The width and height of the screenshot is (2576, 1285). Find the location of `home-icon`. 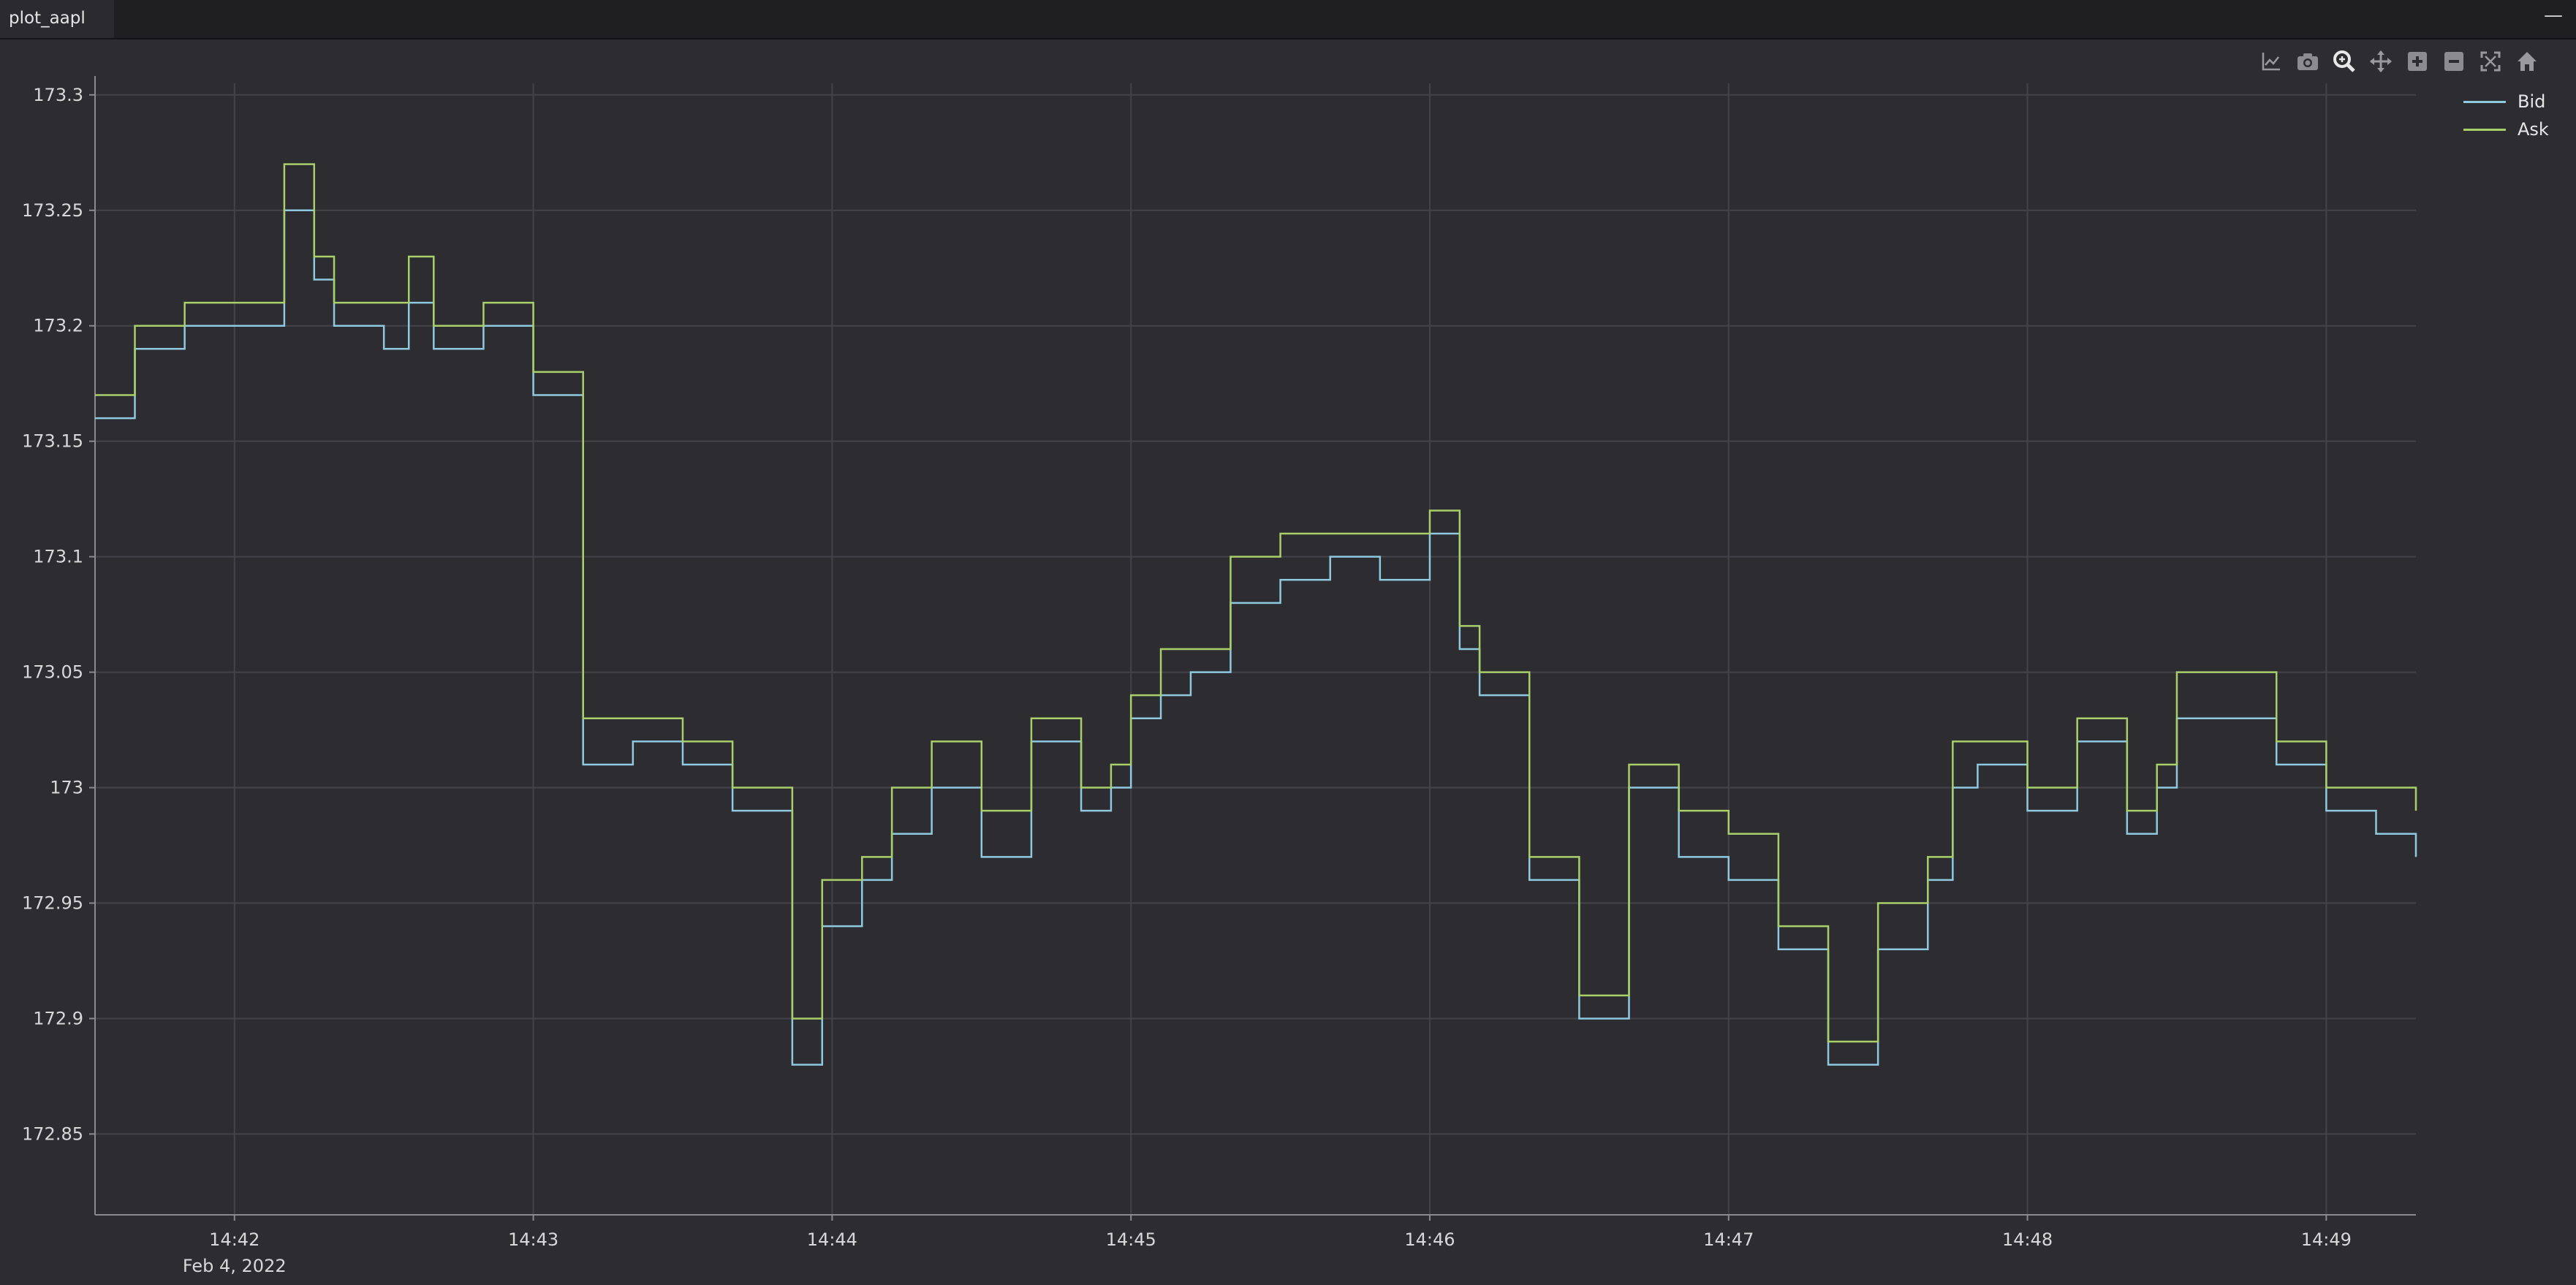

home-icon is located at coordinates (2527, 61).